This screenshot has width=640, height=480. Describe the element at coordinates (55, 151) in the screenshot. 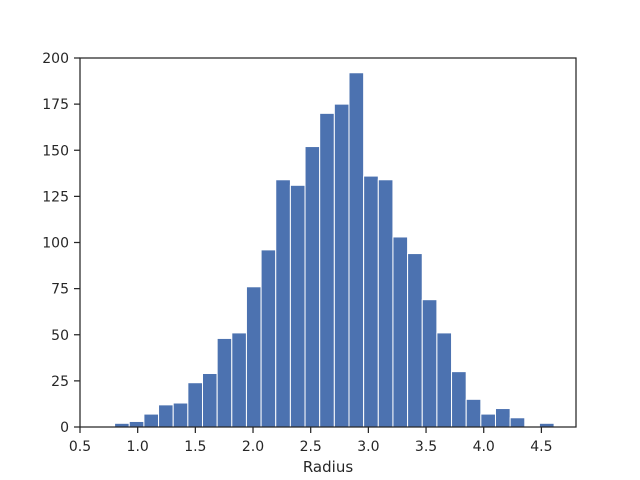

I see `y-tick-label: 150` at that location.